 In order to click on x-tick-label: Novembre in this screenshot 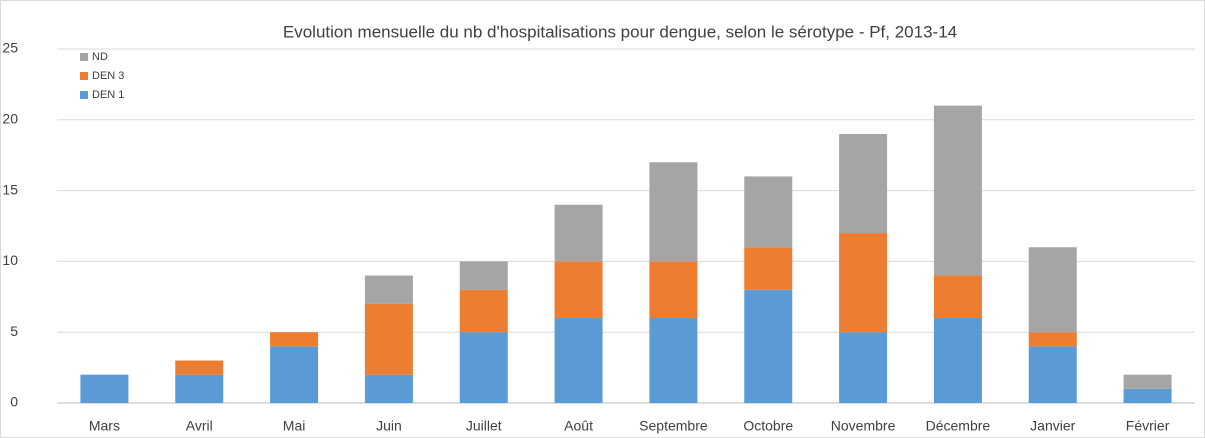, I will do `click(863, 426)`.